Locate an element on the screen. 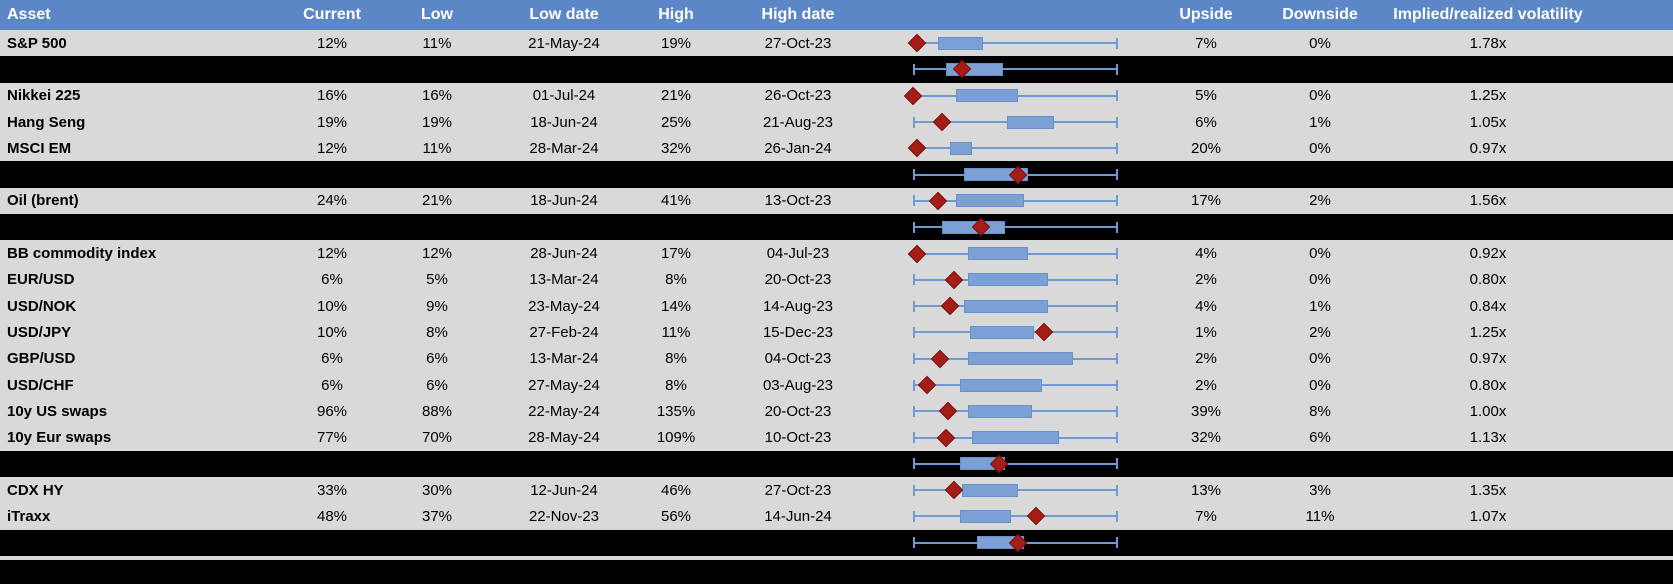  high-cell: 14% is located at coordinates (676, 306).